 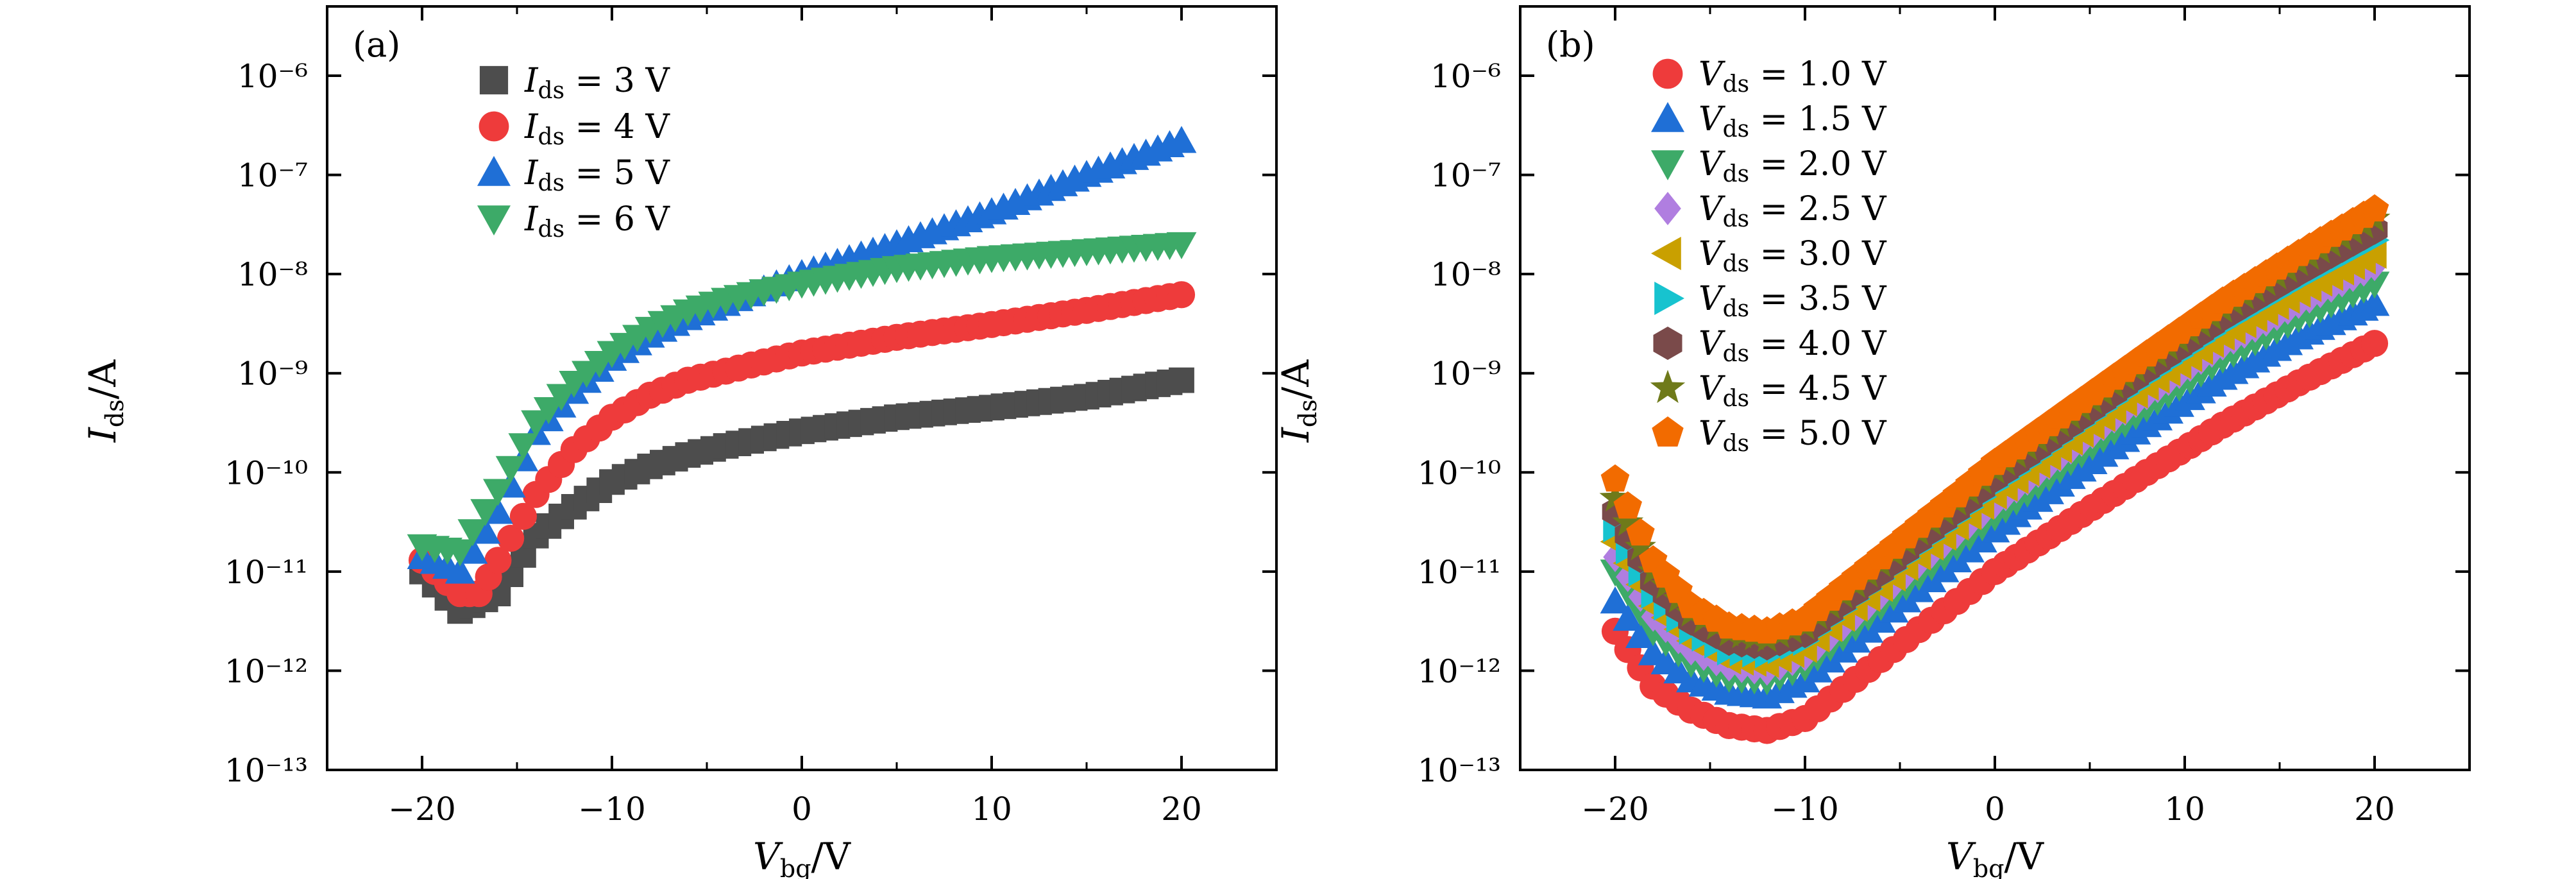 What do you see at coordinates (1793, 346) in the screenshot?
I see `legend-label: Vds = 4.0 V` at bounding box center [1793, 346].